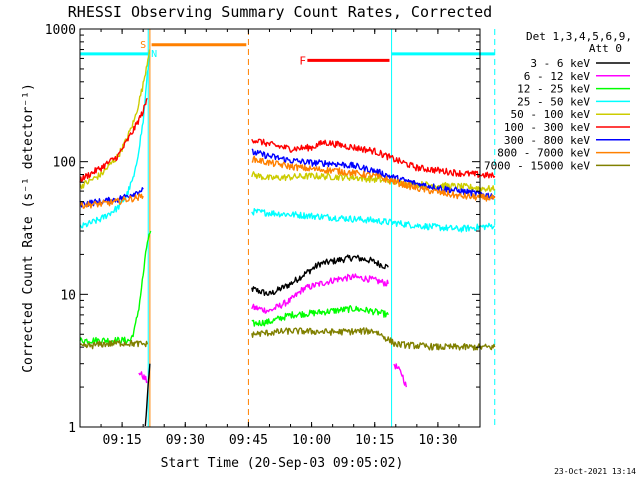 The image size is (640, 480). What do you see at coordinates (595, 471) in the screenshot?
I see `footer-date: 23-Oct-2021 13:14` at bounding box center [595, 471].